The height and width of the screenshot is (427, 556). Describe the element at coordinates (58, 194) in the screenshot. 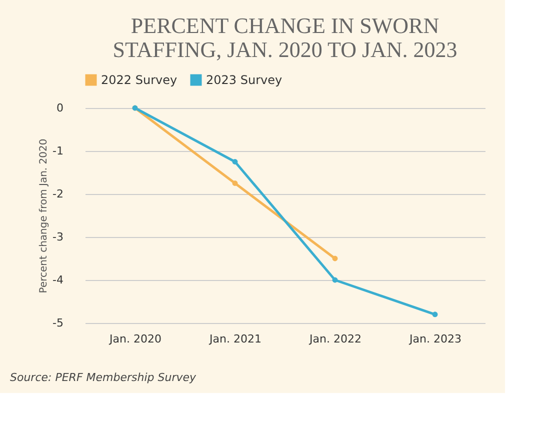

I see `y-tick-label: -2` at that location.